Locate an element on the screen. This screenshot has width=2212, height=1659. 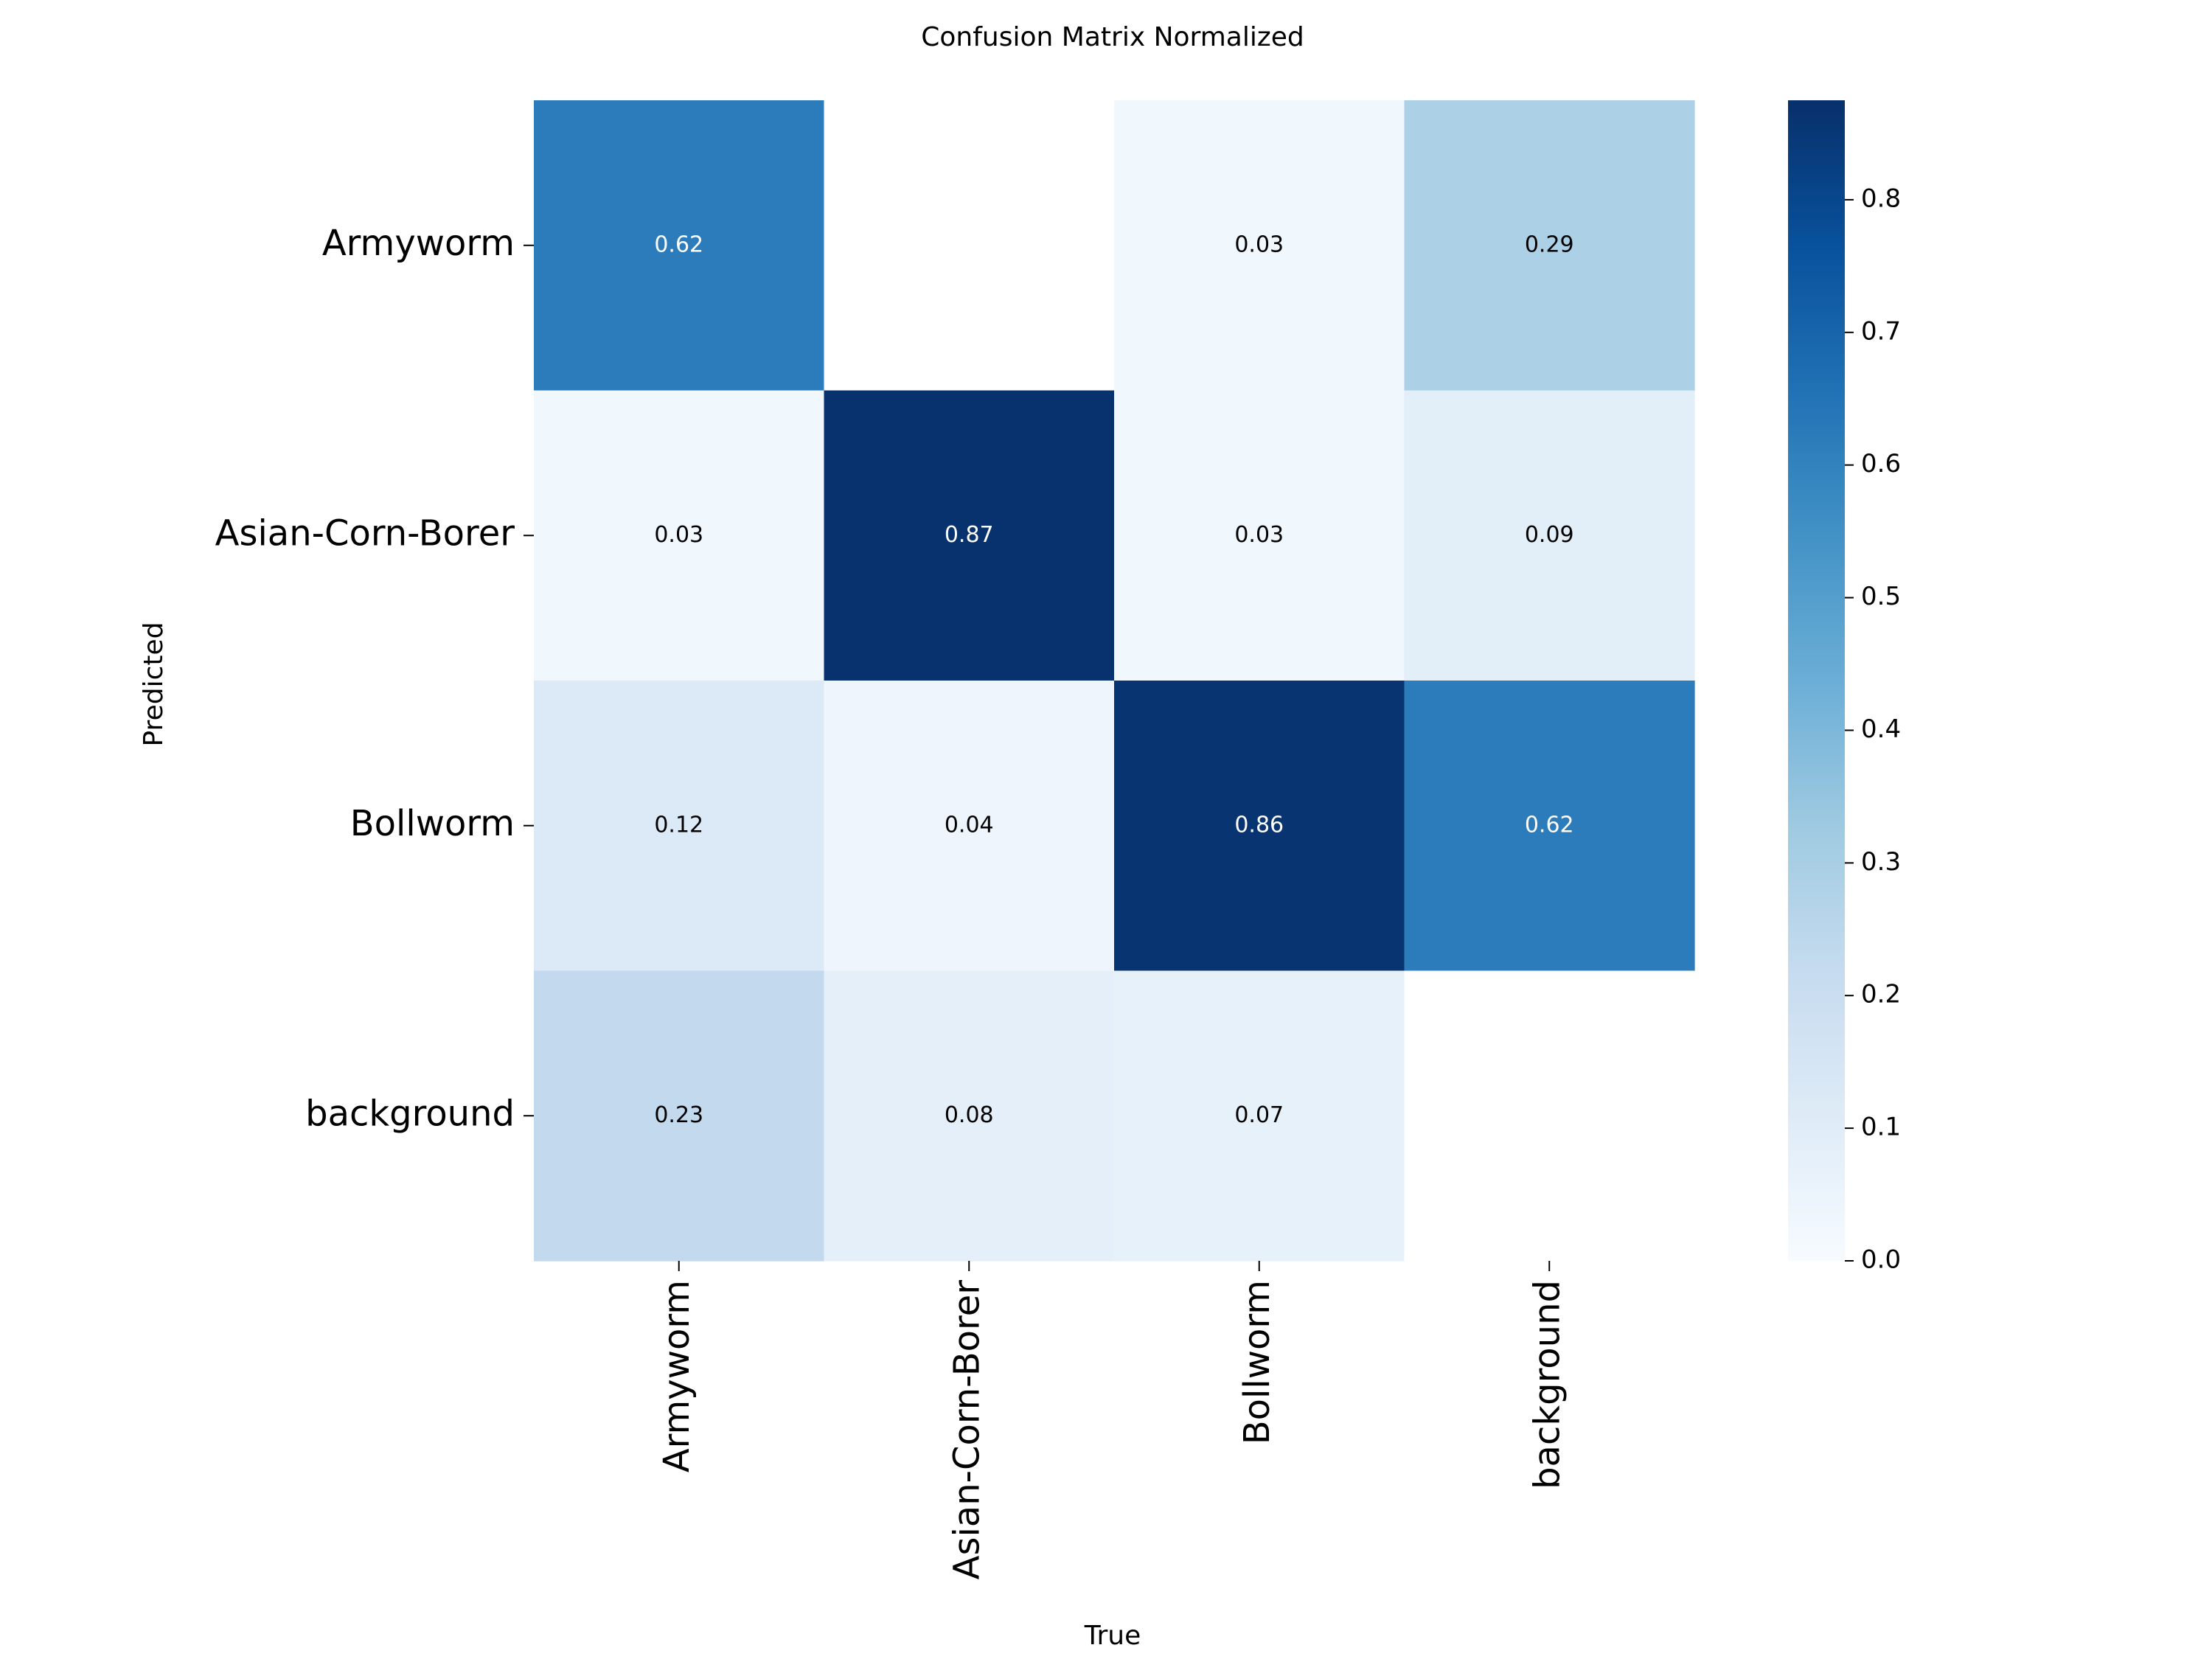
colorbar-tick-label: 0.2 is located at coordinates (1881, 994).